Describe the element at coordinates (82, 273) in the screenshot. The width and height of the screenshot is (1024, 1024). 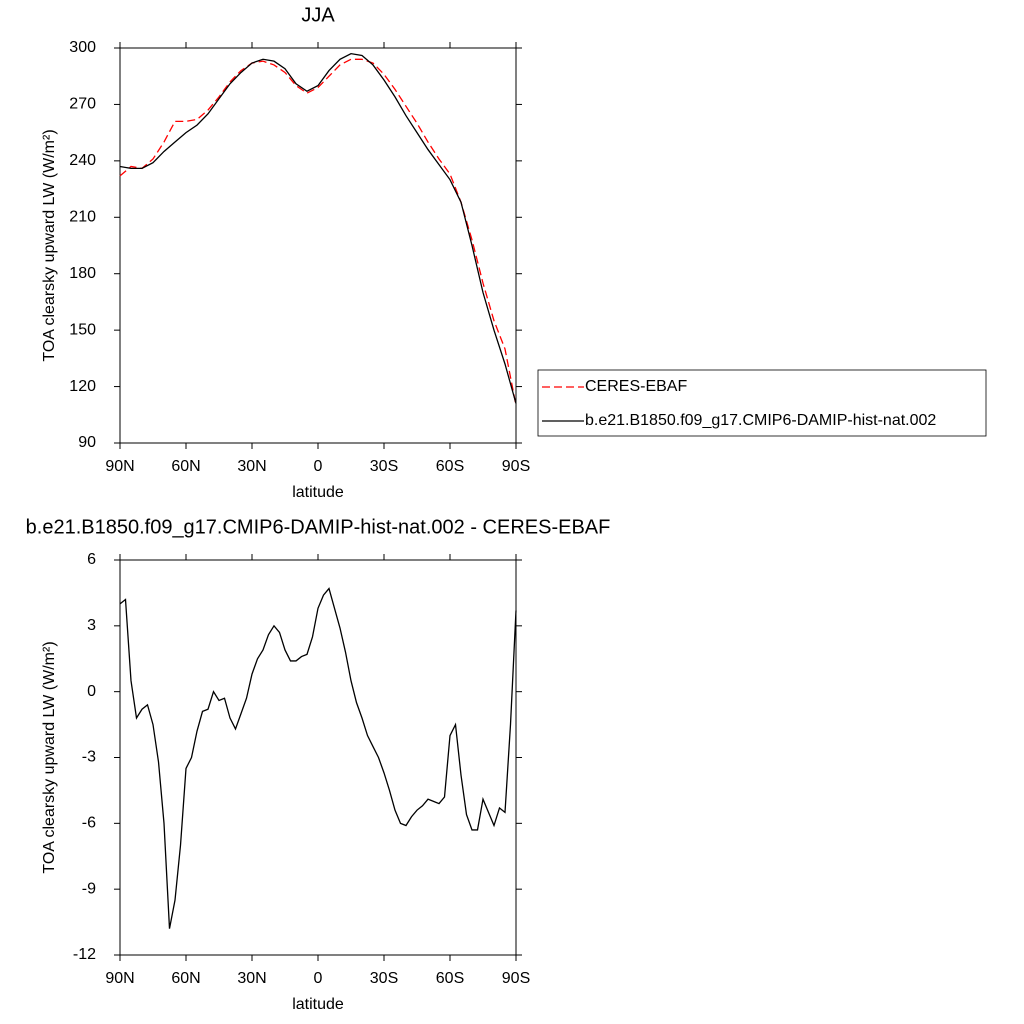
I see `y-tick-label: 180` at that location.